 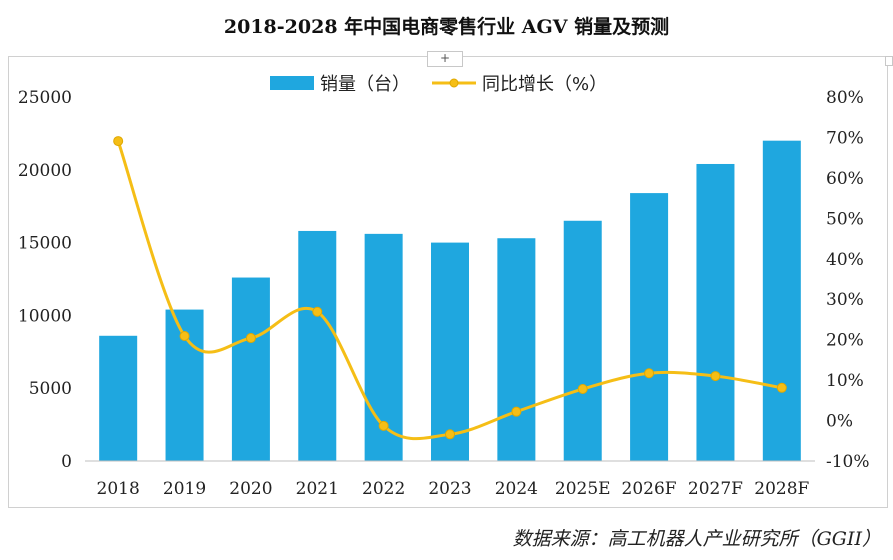 I want to click on right-tick-label: 50%, so click(x=845, y=219).